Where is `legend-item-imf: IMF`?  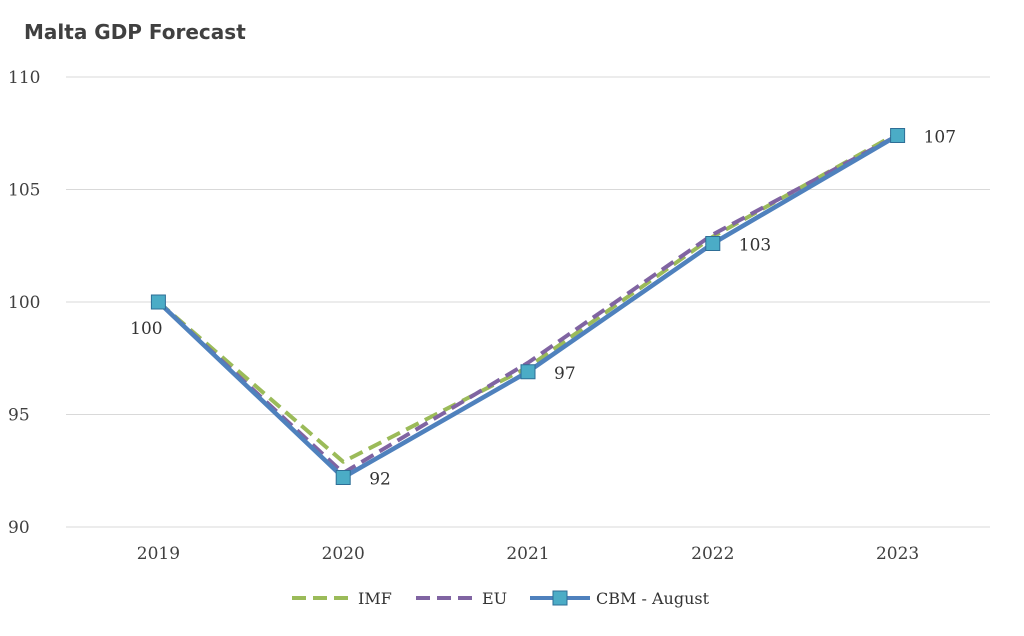
legend-item-imf: IMF is located at coordinates (342, 598).